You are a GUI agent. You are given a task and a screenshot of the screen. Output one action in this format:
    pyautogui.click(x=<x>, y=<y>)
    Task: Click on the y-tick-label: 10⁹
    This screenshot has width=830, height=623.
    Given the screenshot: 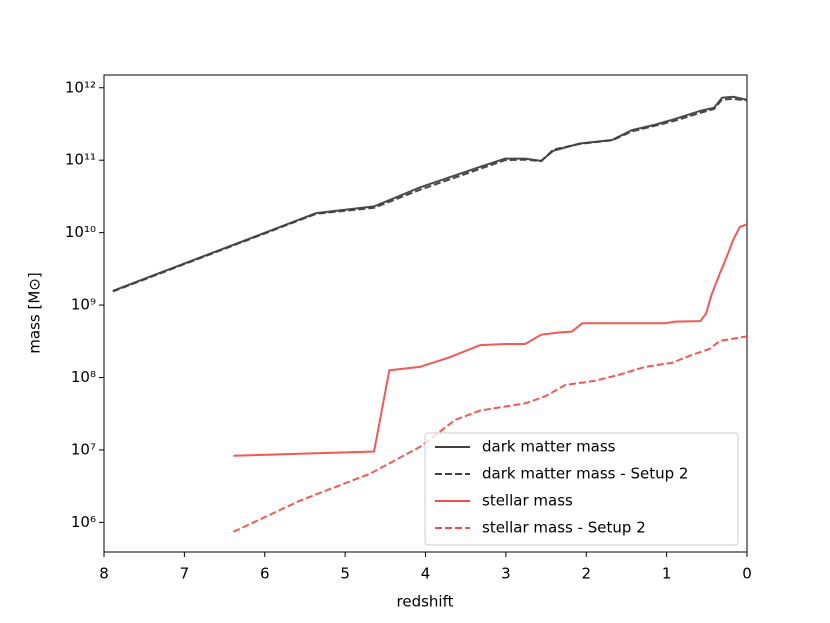 What is the action you would take?
    pyautogui.click(x=83, y=305)
    